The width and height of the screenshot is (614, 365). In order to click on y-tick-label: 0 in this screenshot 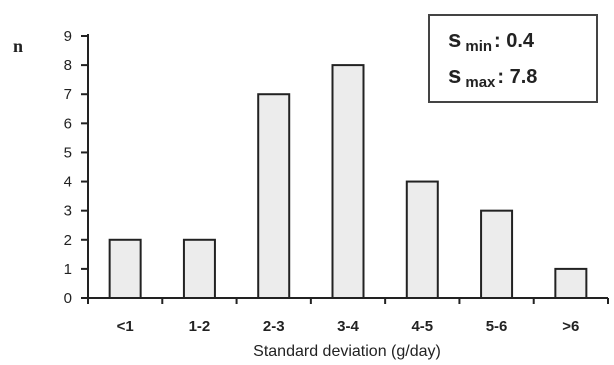, I will do `click(68, 298)`.